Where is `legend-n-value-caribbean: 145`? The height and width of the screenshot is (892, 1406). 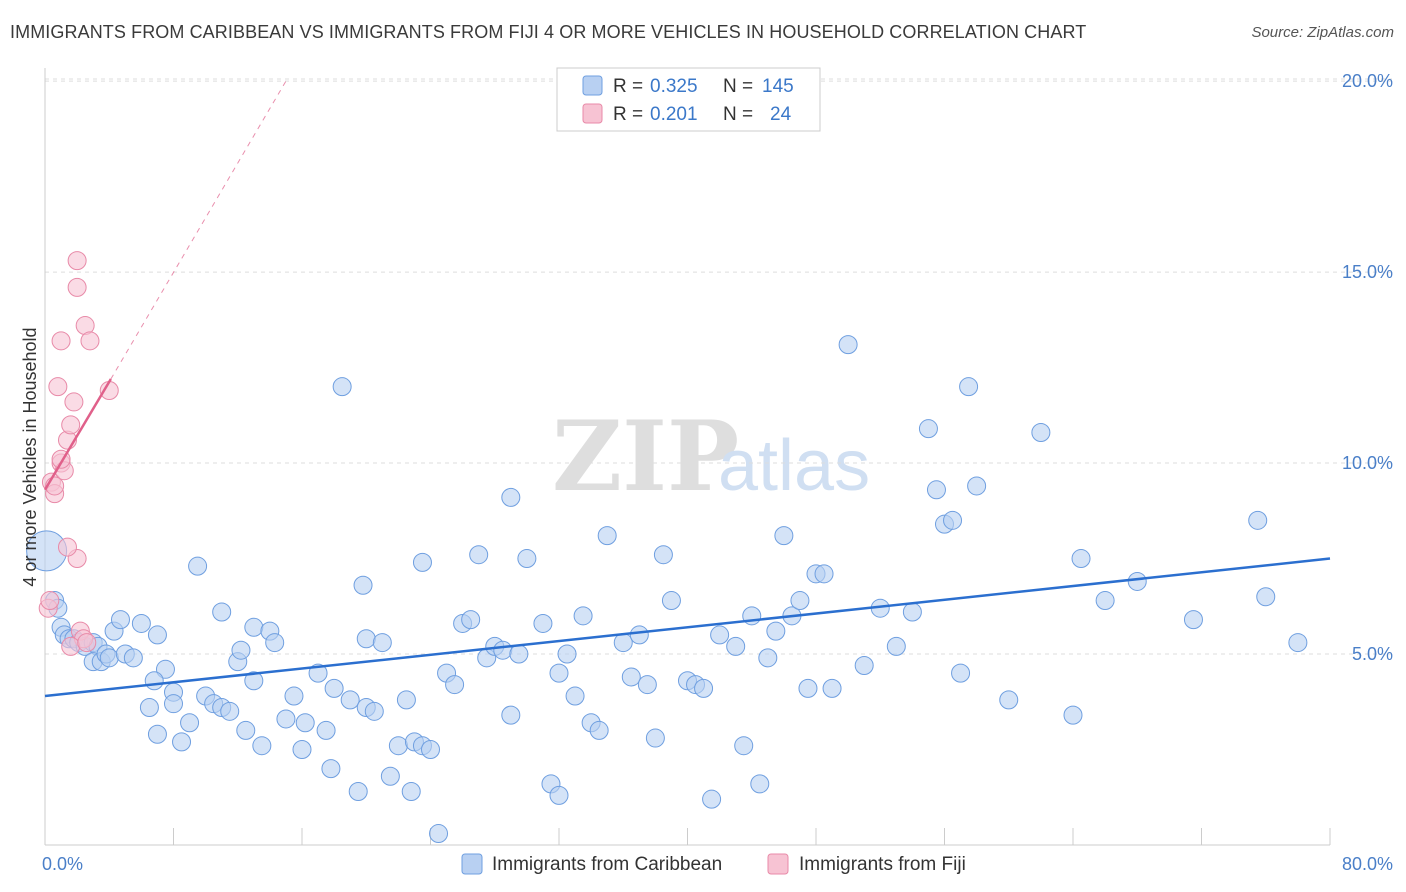 legend-n-value-caribbean: 145 is located at coordinates (778, 86).